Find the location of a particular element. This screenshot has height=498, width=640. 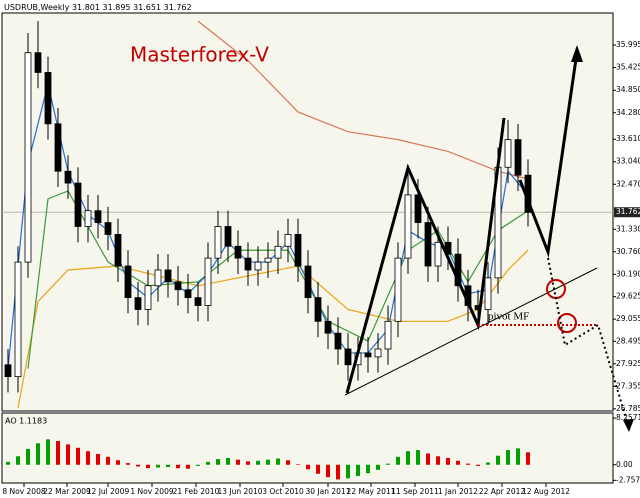

close-value: 31.762 is located at coordinates (178, 7).